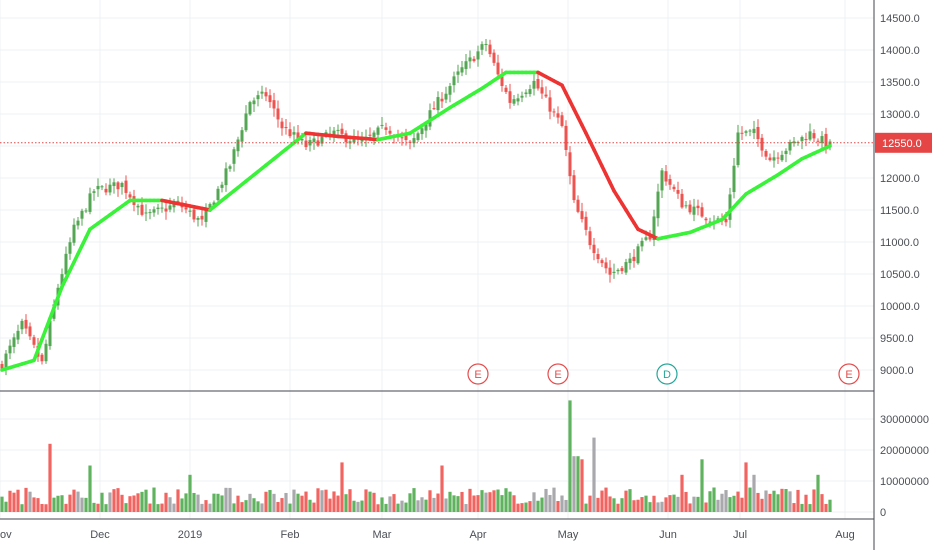  What do you see at coordinates (904, 466) in the screenshot?
I see `volume-axis: 0 10000000 20000000 30000000` at bounding box center [904, 466].